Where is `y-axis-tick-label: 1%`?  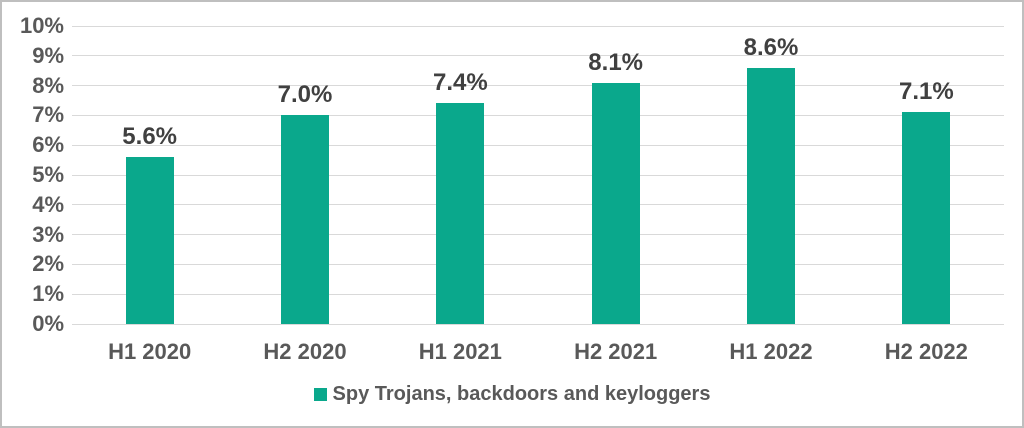 y-axis-tick-label: 1% is located at coordinates (48, 294).